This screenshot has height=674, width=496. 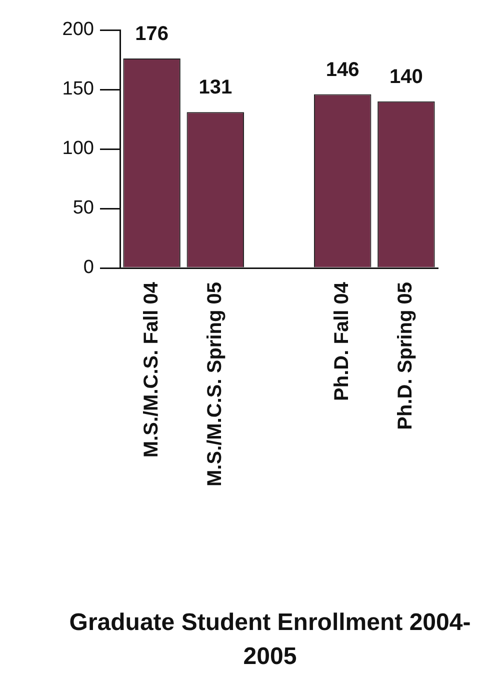 What do you see at coordinates (405, 356) in the screenshot?
I see `x-tick-label: Ph.D. Spring 05` at bounding box center [405, 356].